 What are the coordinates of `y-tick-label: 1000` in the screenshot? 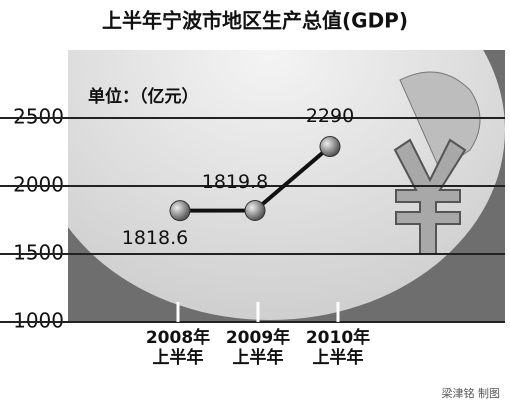 It's located at (38, 321).